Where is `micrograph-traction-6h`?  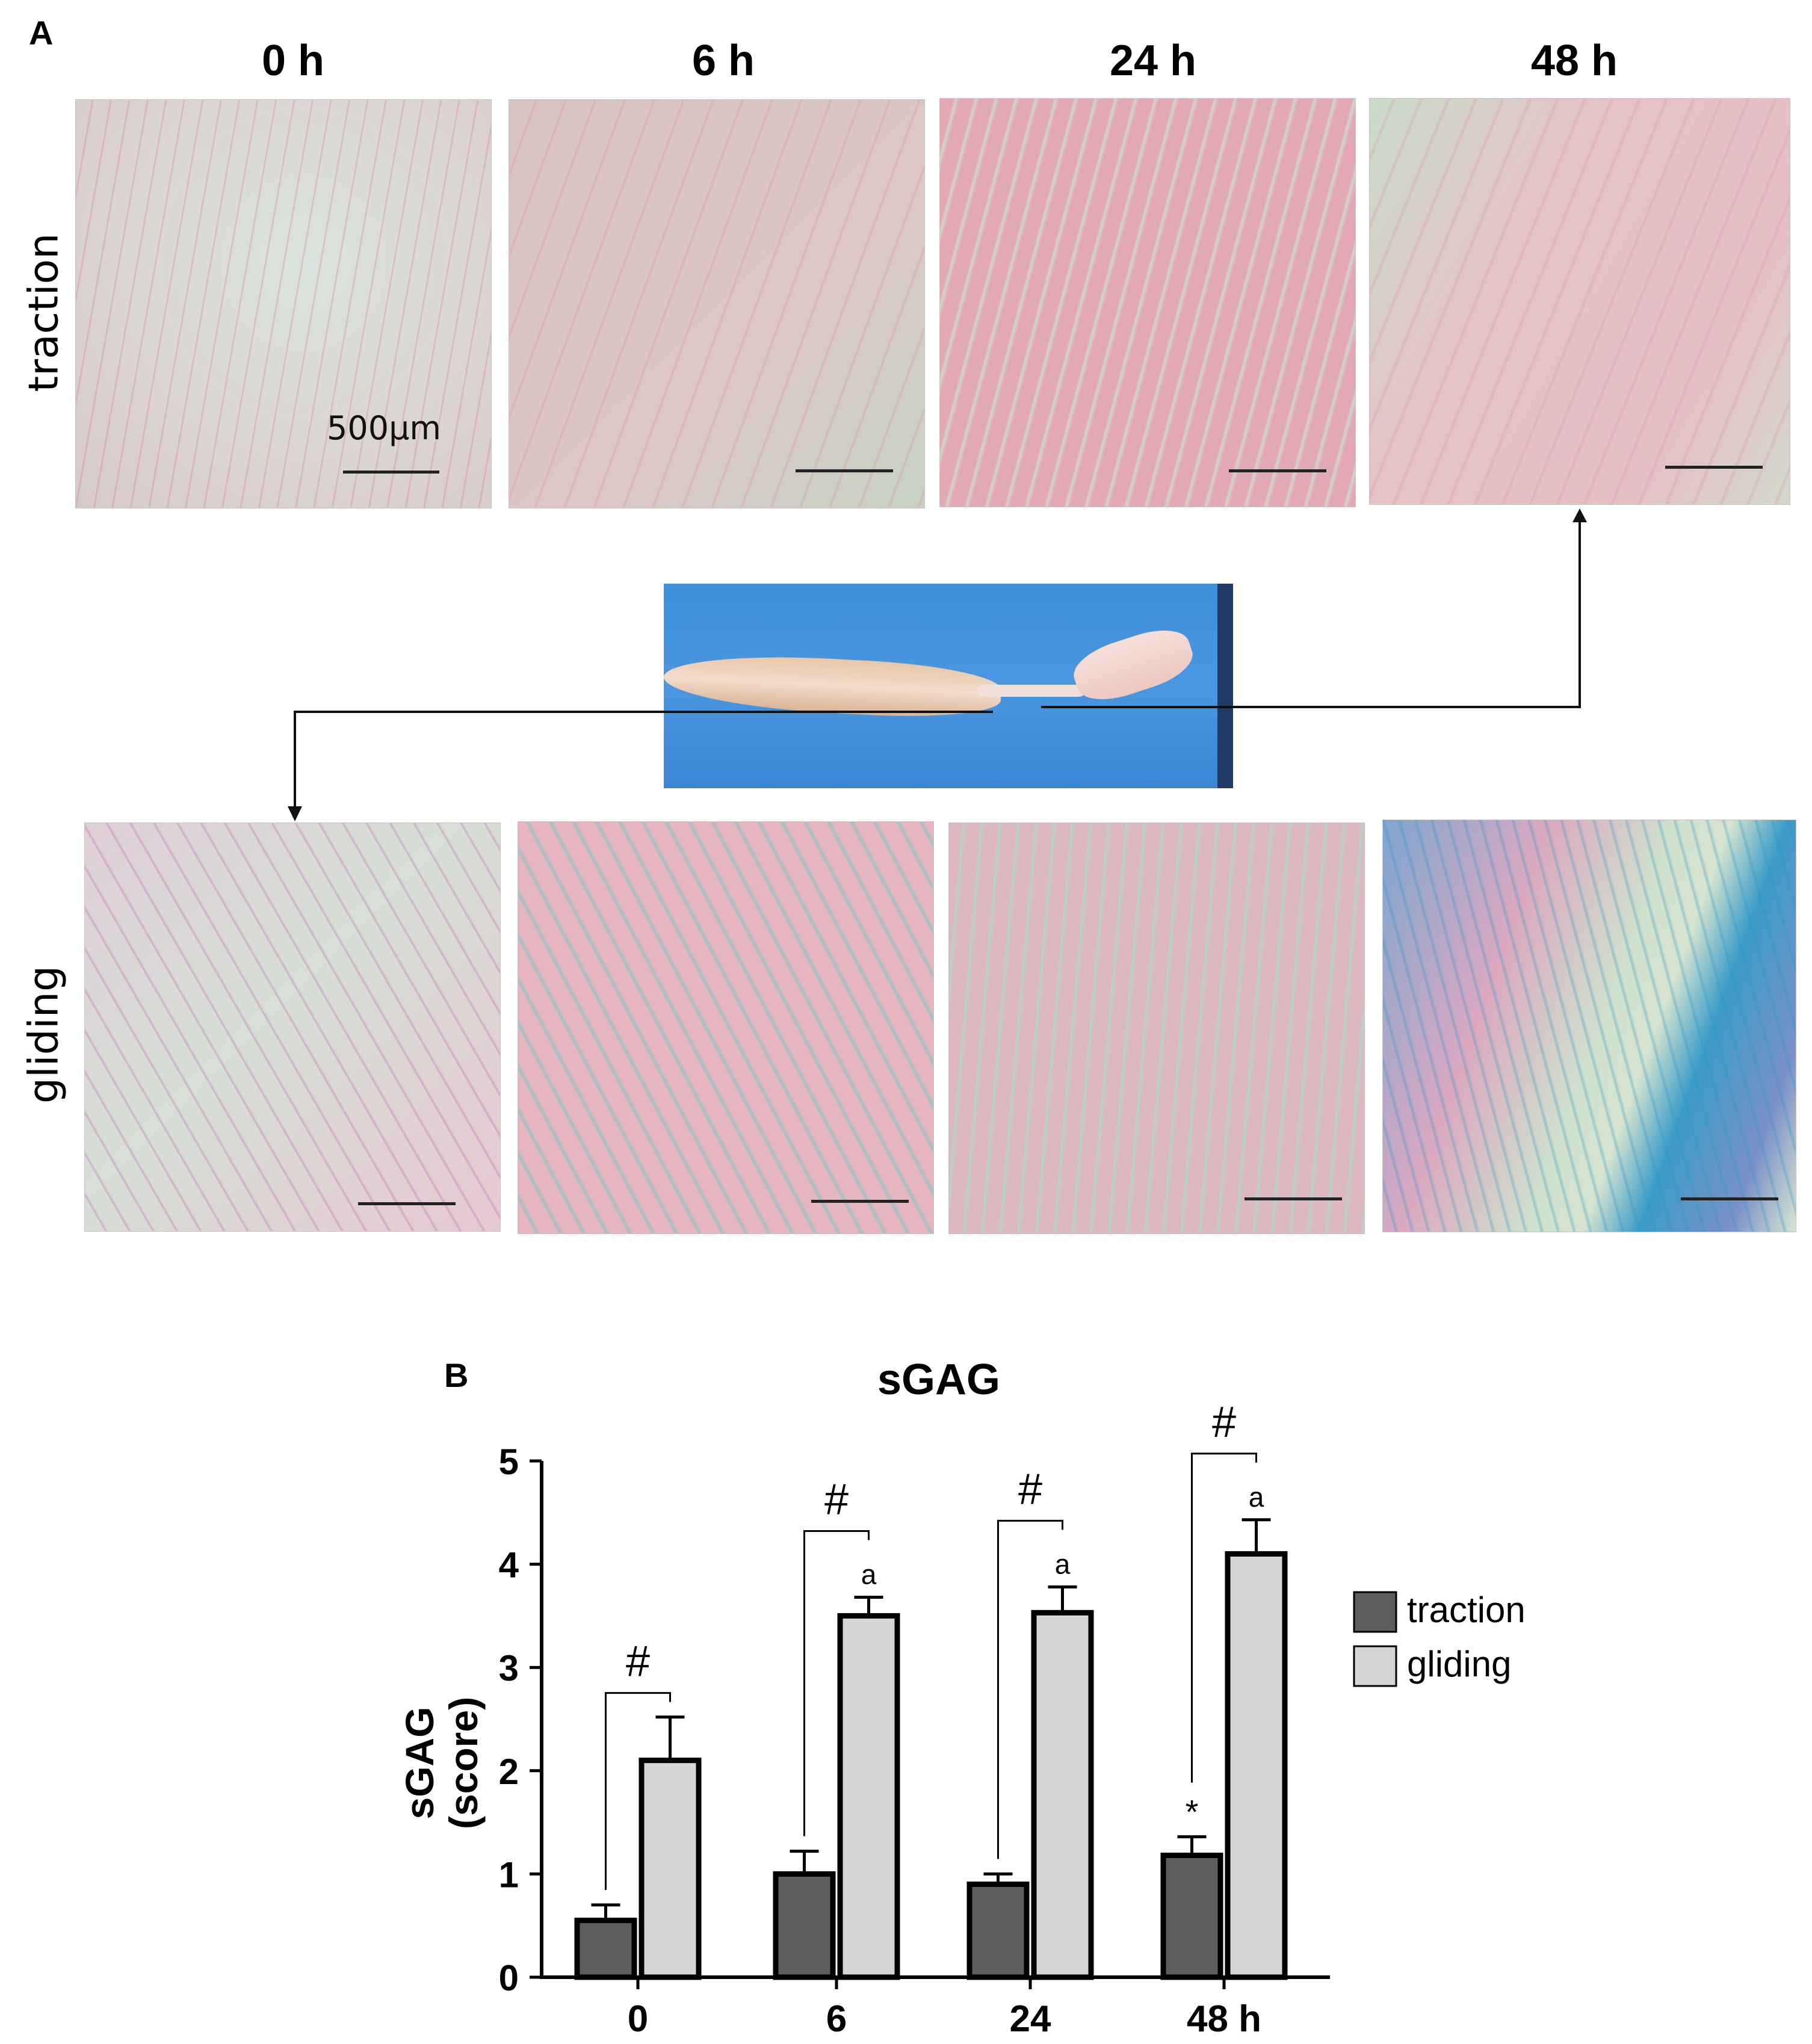
micrograph-traction-6h is located at coordinates (717, 303).